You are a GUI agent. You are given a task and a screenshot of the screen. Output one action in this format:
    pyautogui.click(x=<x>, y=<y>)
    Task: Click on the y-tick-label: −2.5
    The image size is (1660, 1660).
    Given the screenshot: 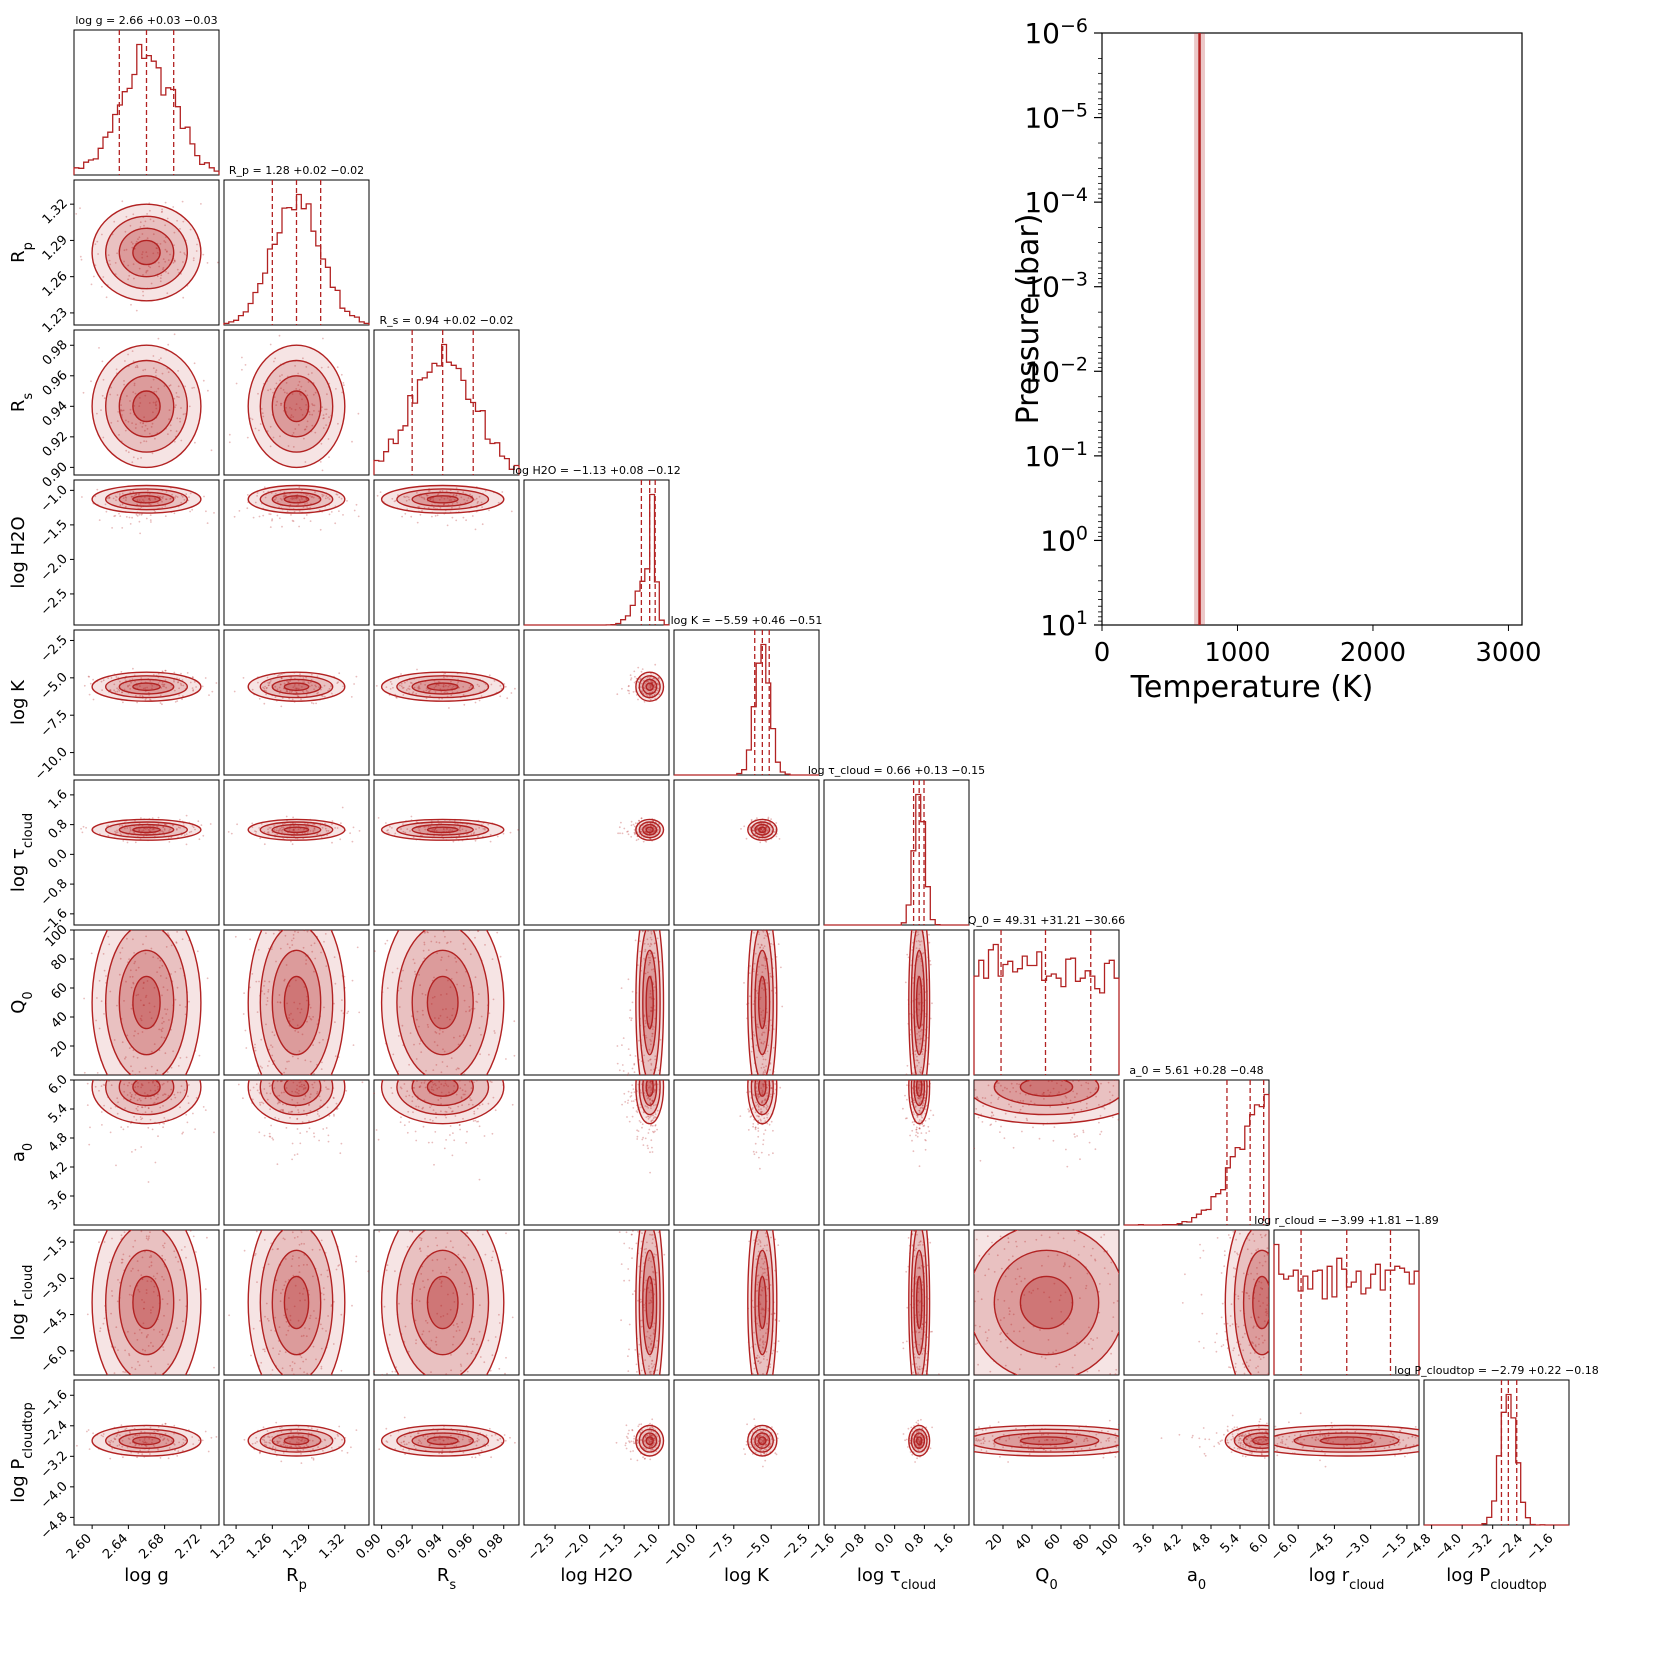 What is the action you would take?
    pyautogui.click(x=54, y=649)
    